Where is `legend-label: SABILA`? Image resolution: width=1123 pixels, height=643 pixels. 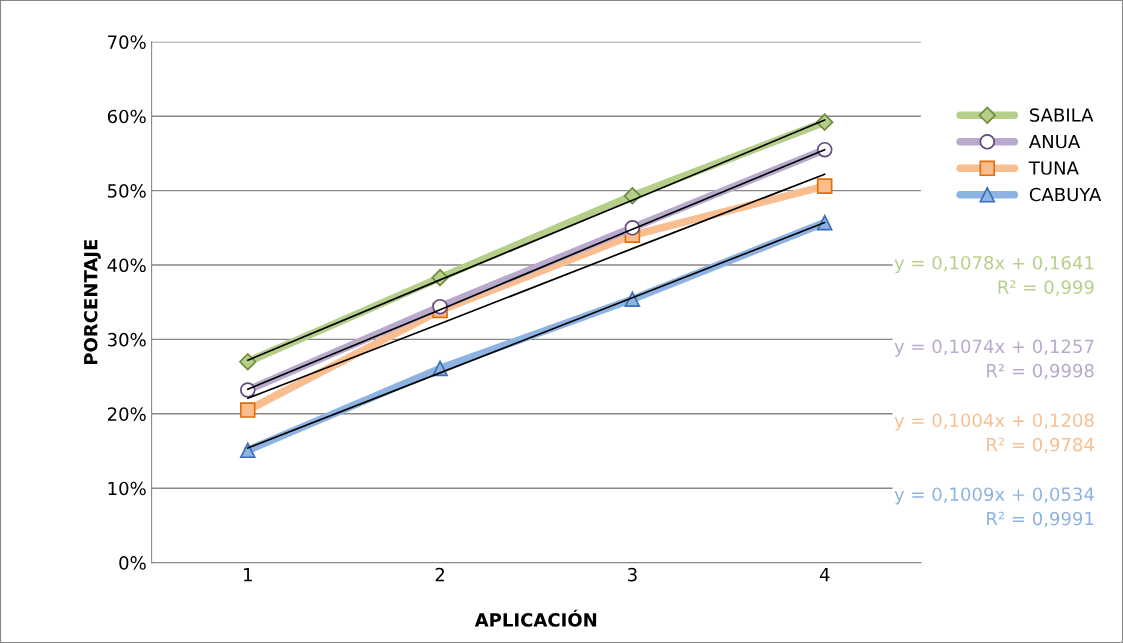 legend-label: SABILA is located at coordinates (1061, 115).